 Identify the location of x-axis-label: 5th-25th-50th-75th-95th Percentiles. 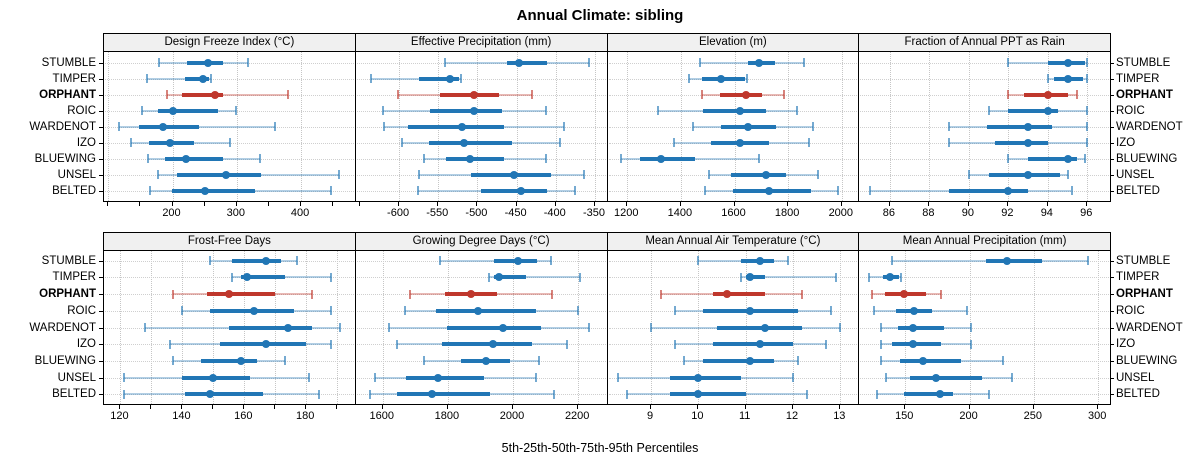
(600, 448).